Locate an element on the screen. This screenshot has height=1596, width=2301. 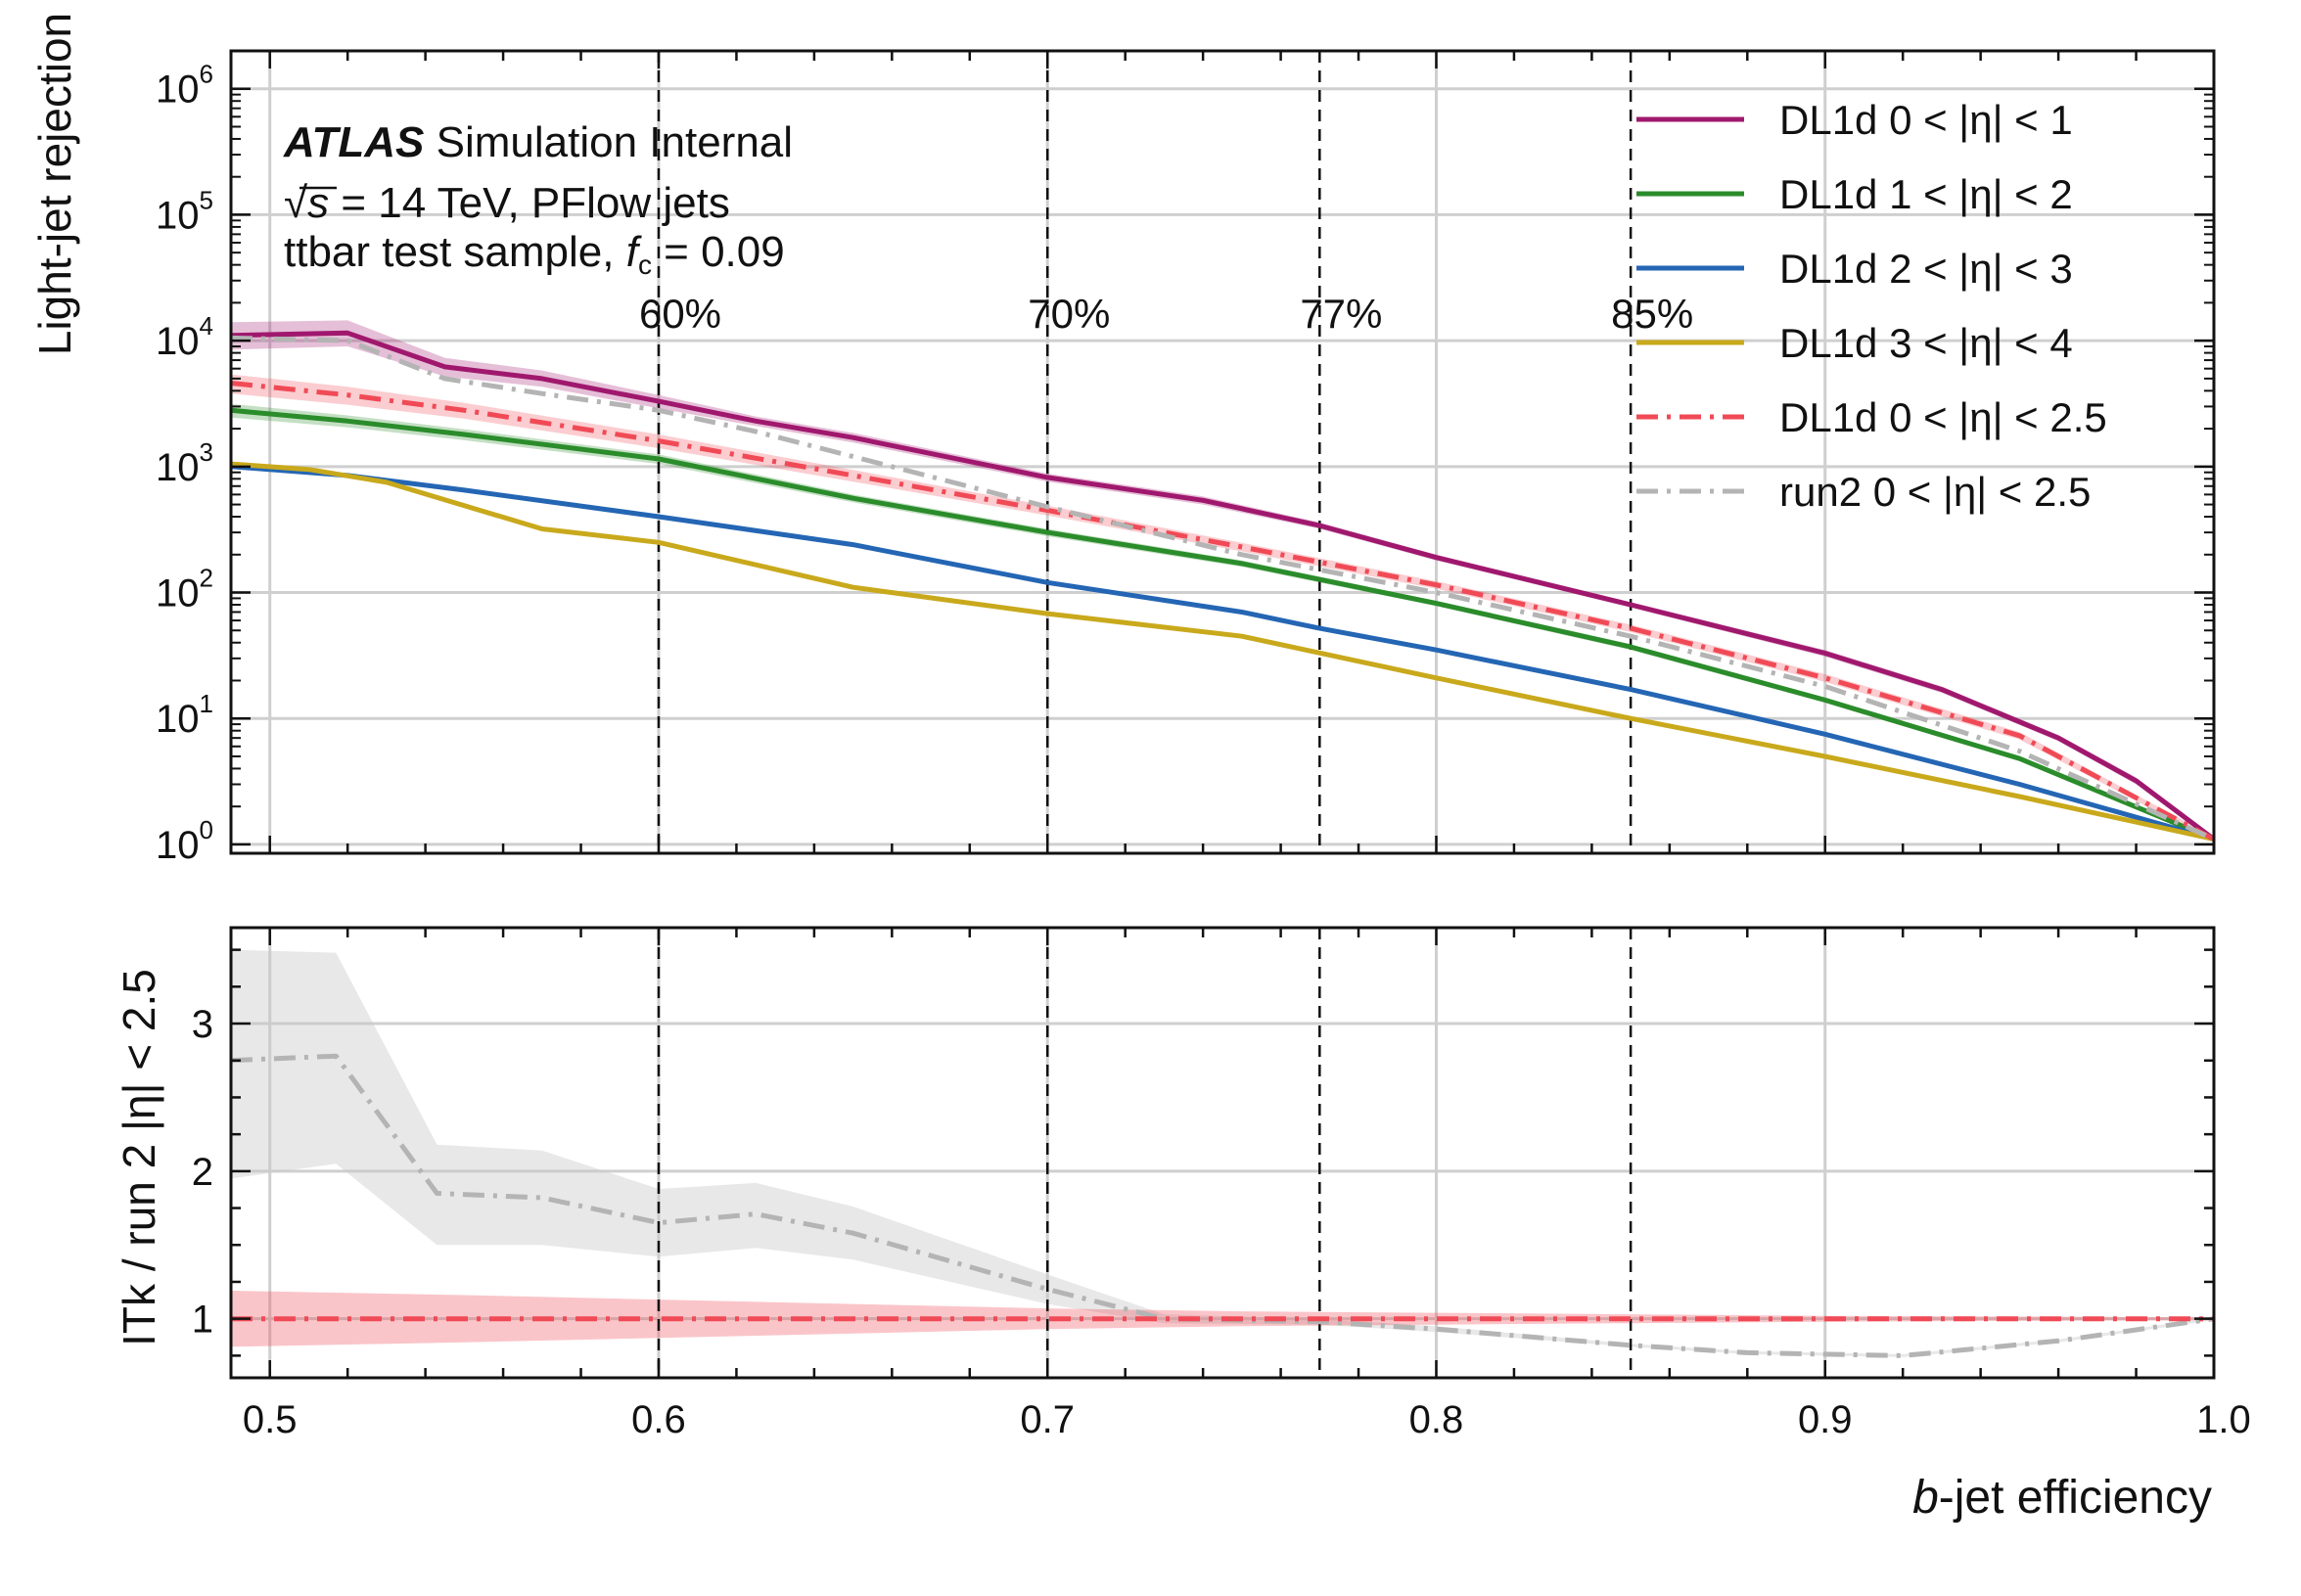
x-axis-label: b-jet efficiency is located at coordinates (2062, 1498).